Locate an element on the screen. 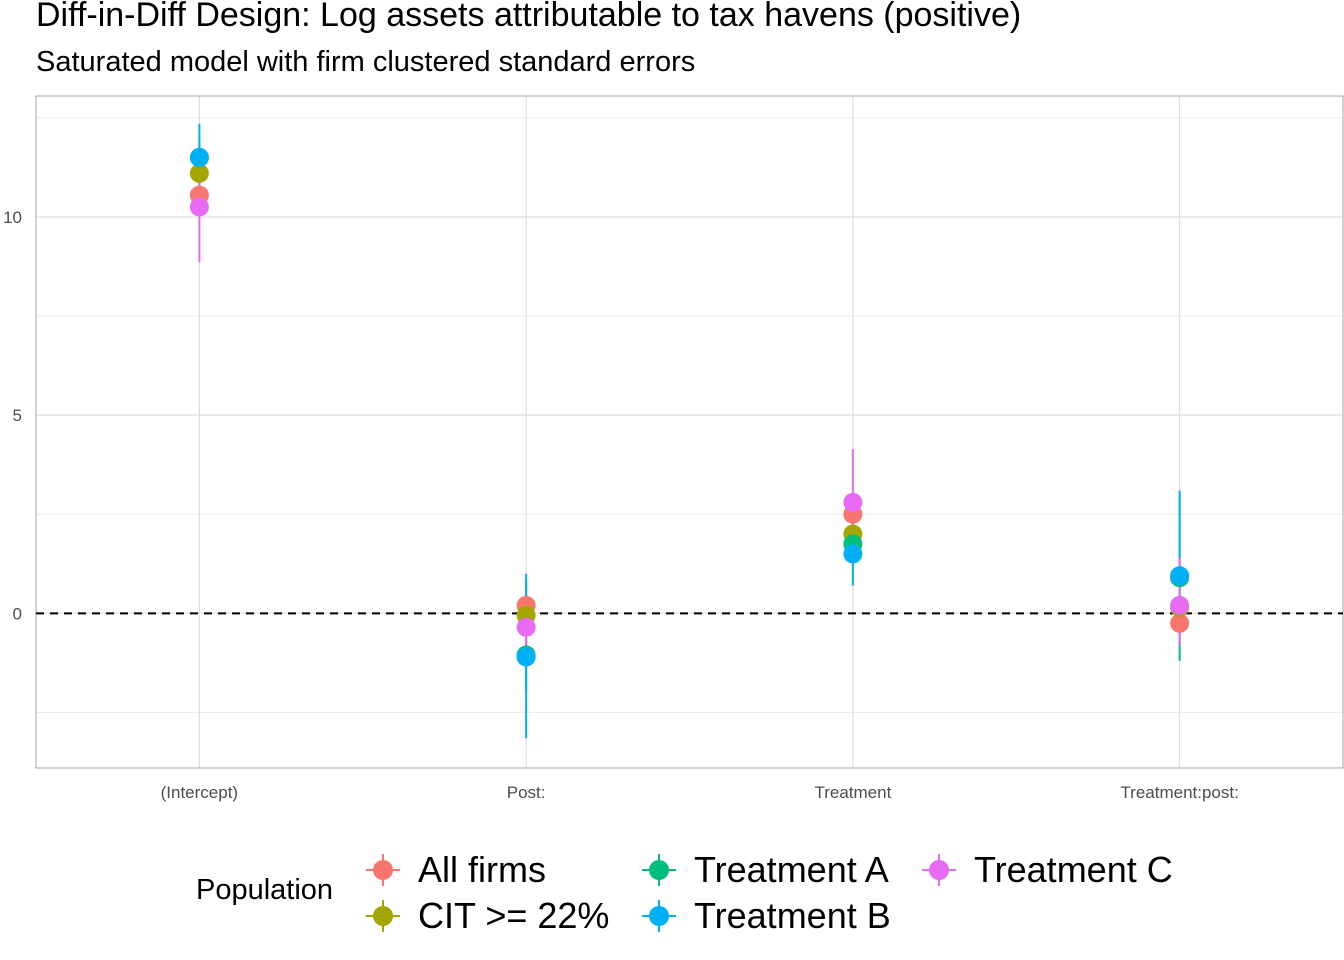 This screenshot has height=960, width=1344. legend-label: All firms is located at coordinates (482, 869).